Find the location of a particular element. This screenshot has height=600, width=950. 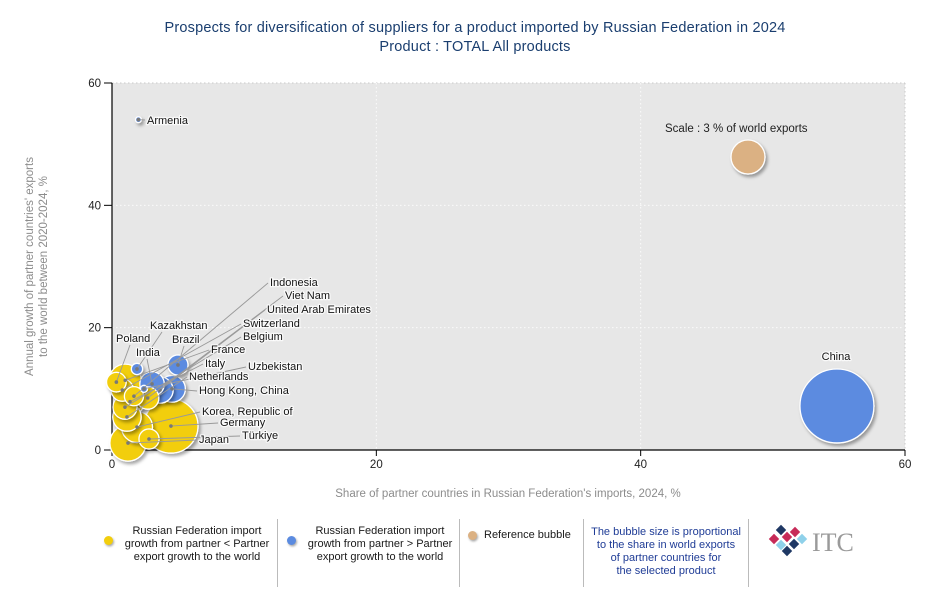

country-label: Armenia is located at coordinates (168, 121).